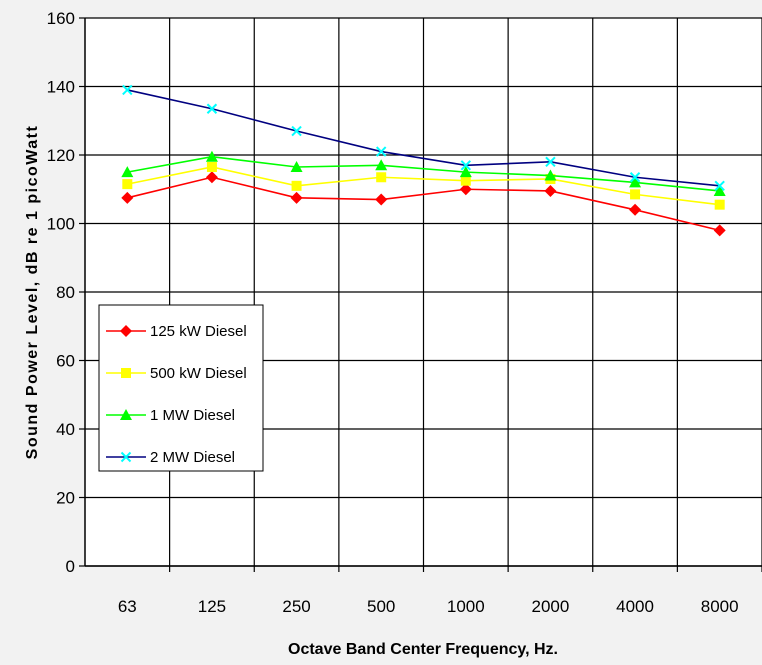 The height and width of the screenshot is (665, 762). Describe the element at coordinates (550, 175) in the screenshot. I see `data-point-1-mw-diesel-2000` at that location.